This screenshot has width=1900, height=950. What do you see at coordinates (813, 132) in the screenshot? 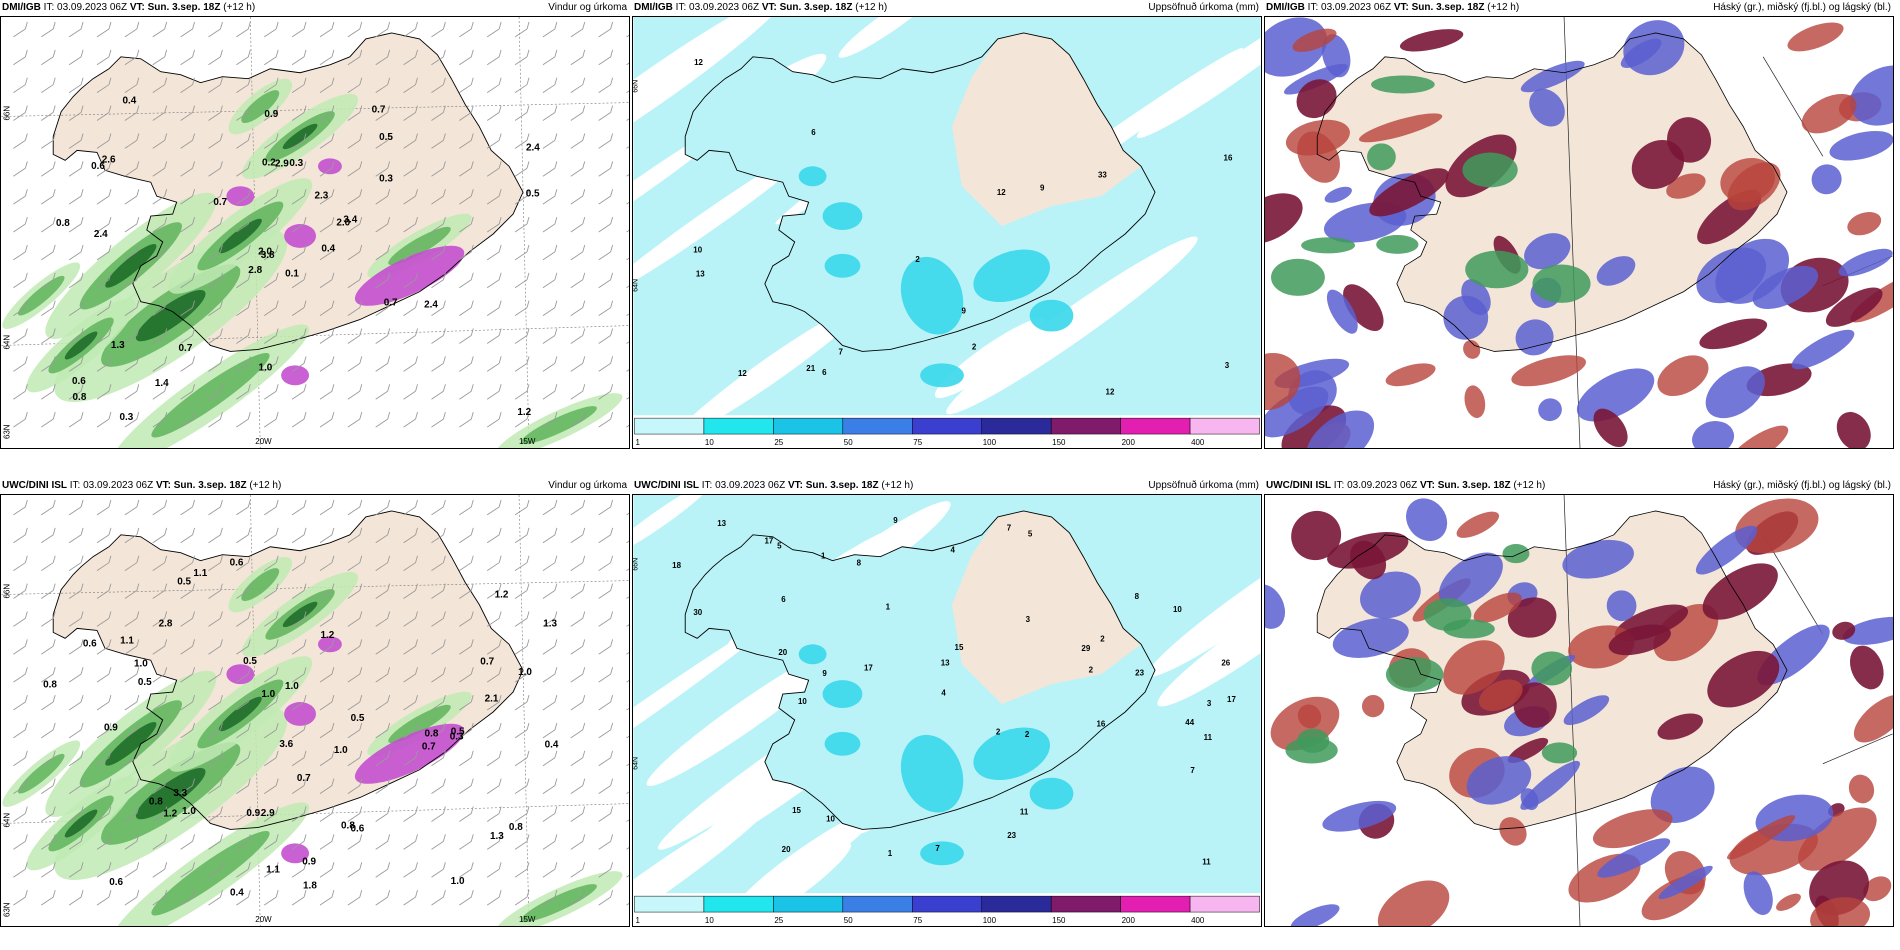
I see `precip-amount-label: 6` at bounding box center [813, 132].